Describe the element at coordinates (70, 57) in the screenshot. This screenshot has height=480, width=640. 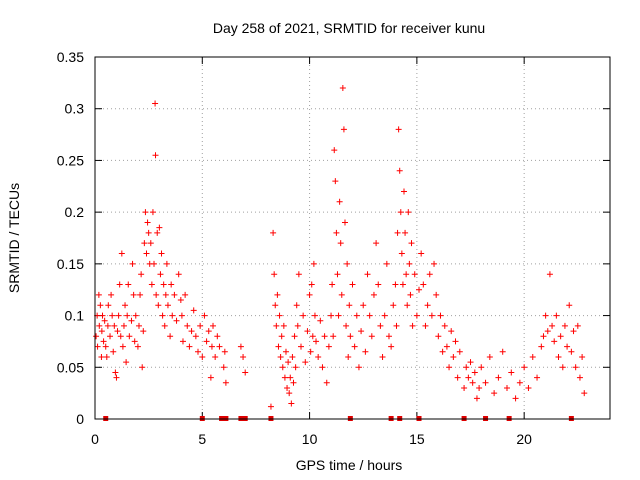
I see `y-tick-label: 0.35` at that location.